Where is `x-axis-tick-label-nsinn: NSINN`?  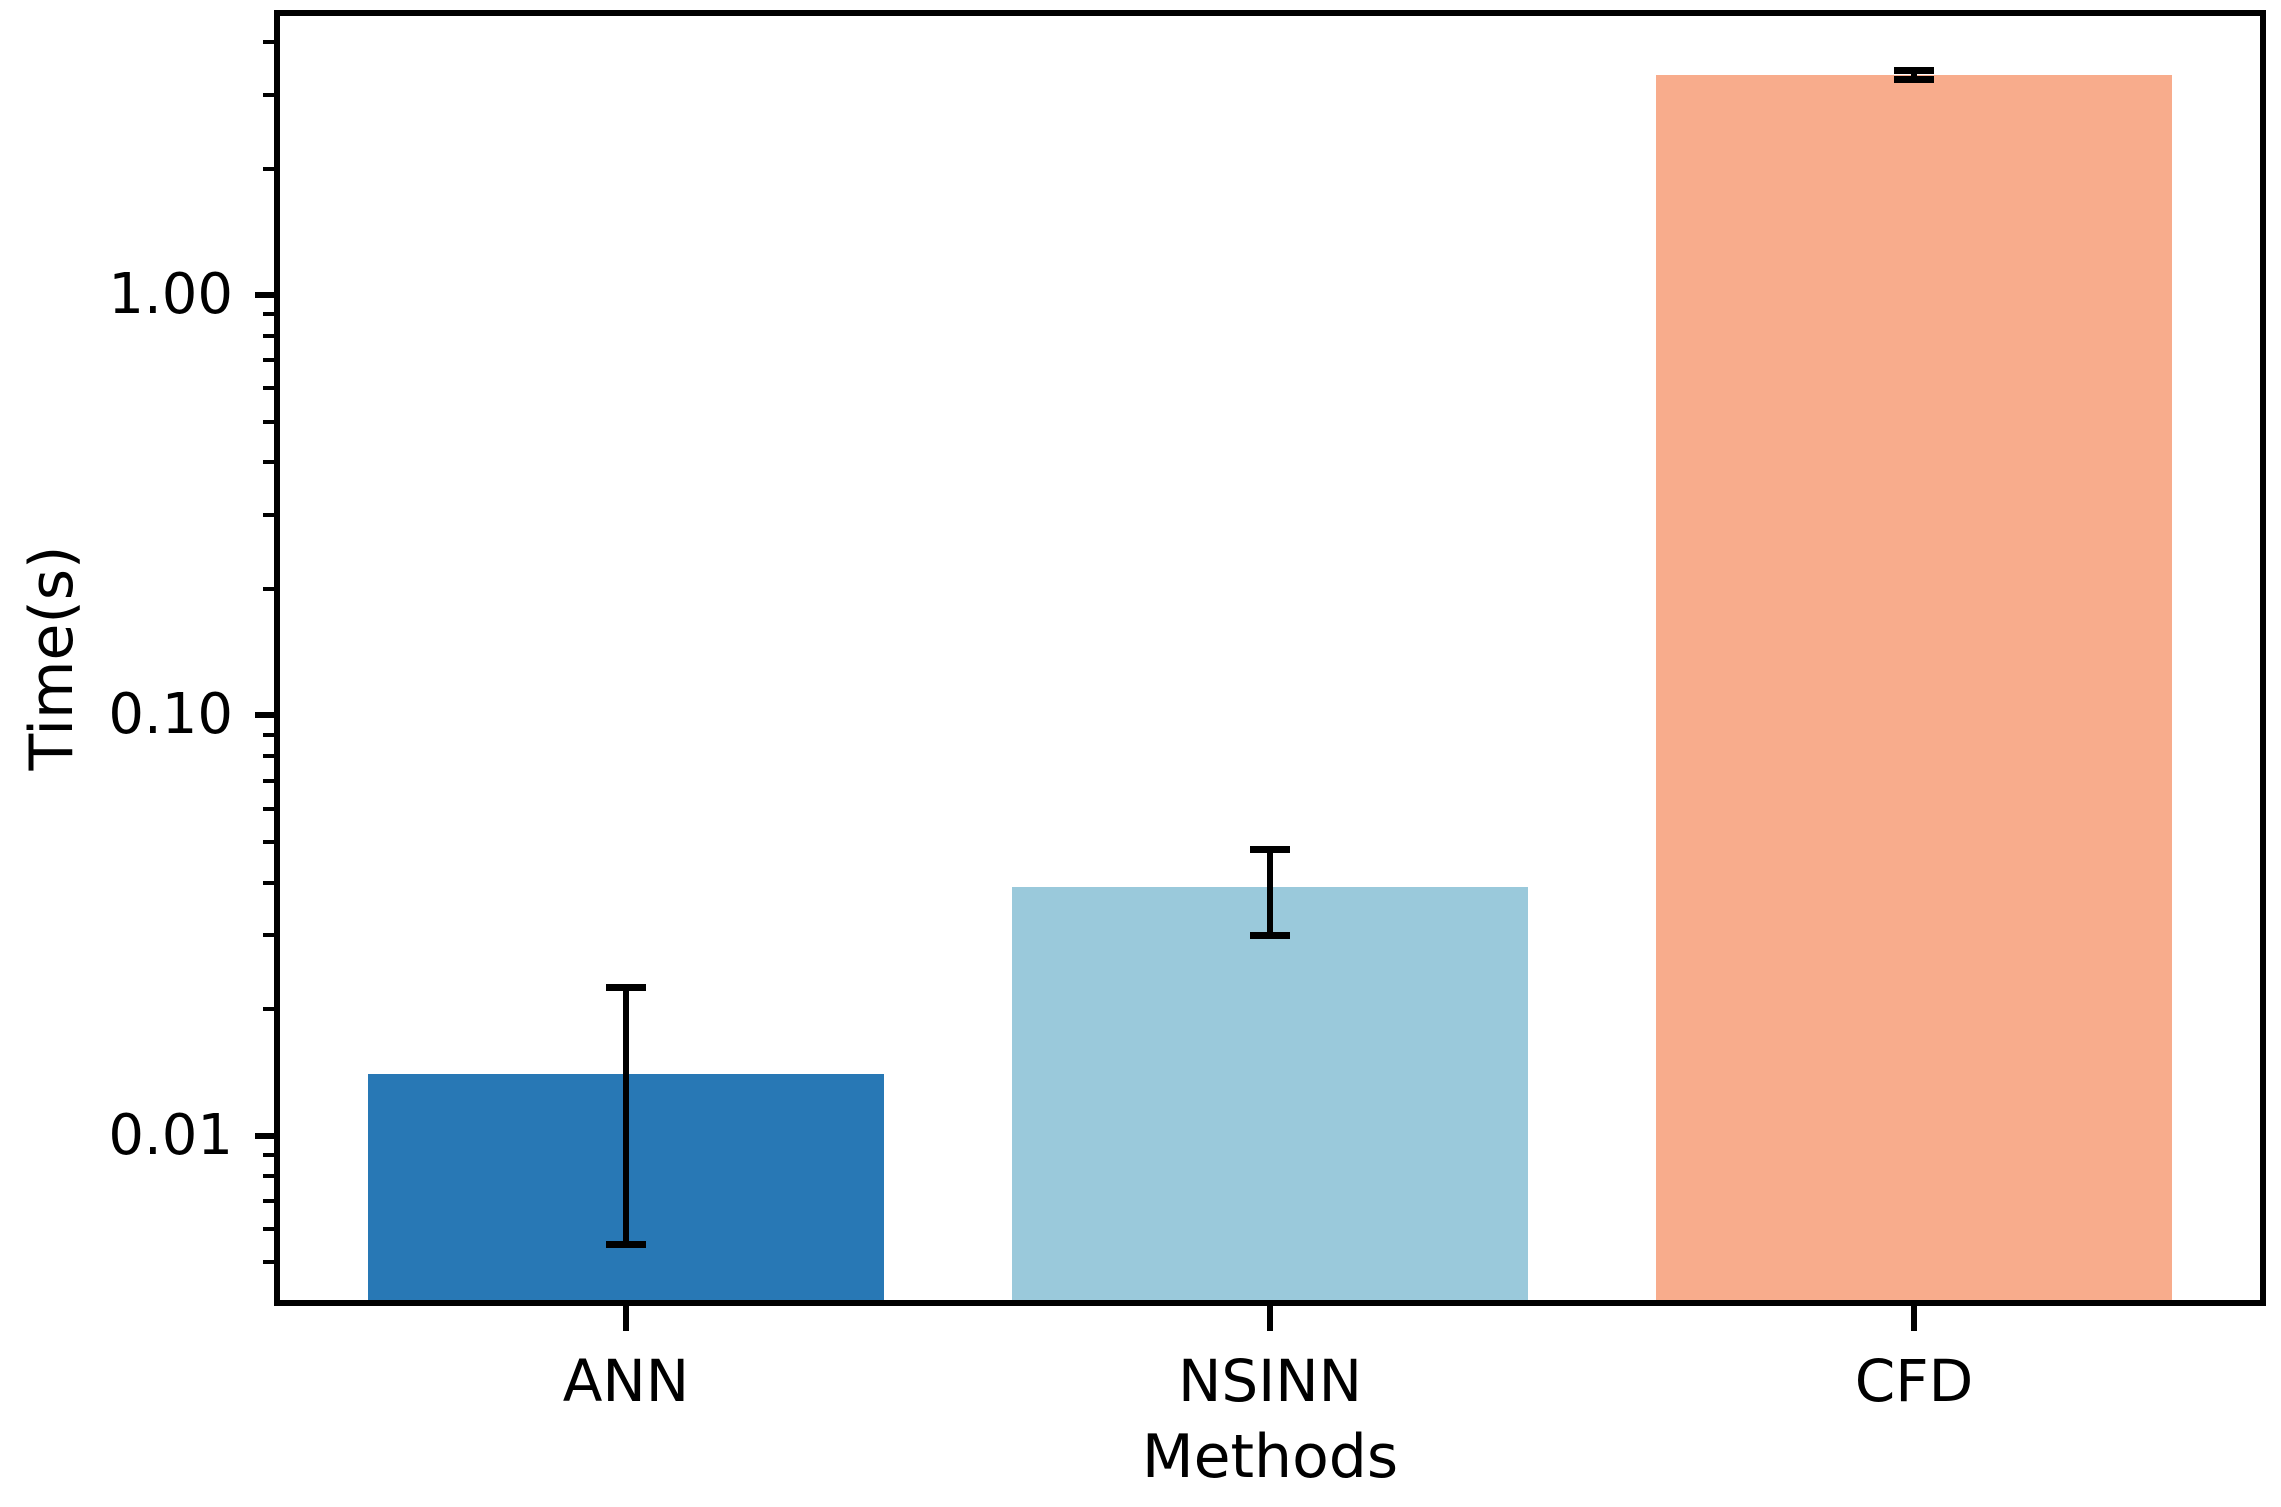
x-axis-tick-label-nsinn: NSINN is located at coordinates (1270, 1381).